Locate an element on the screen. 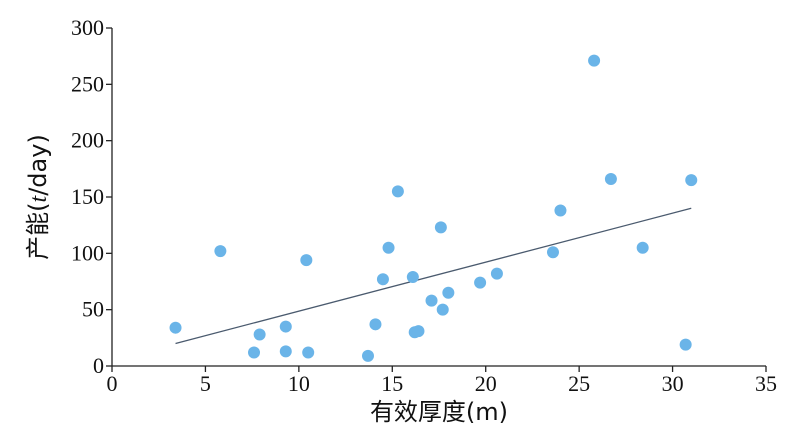 Image resolution: width=800 pixels, height=431 pixels. x-tick-label: 5 is located at coordinates (205, 383).